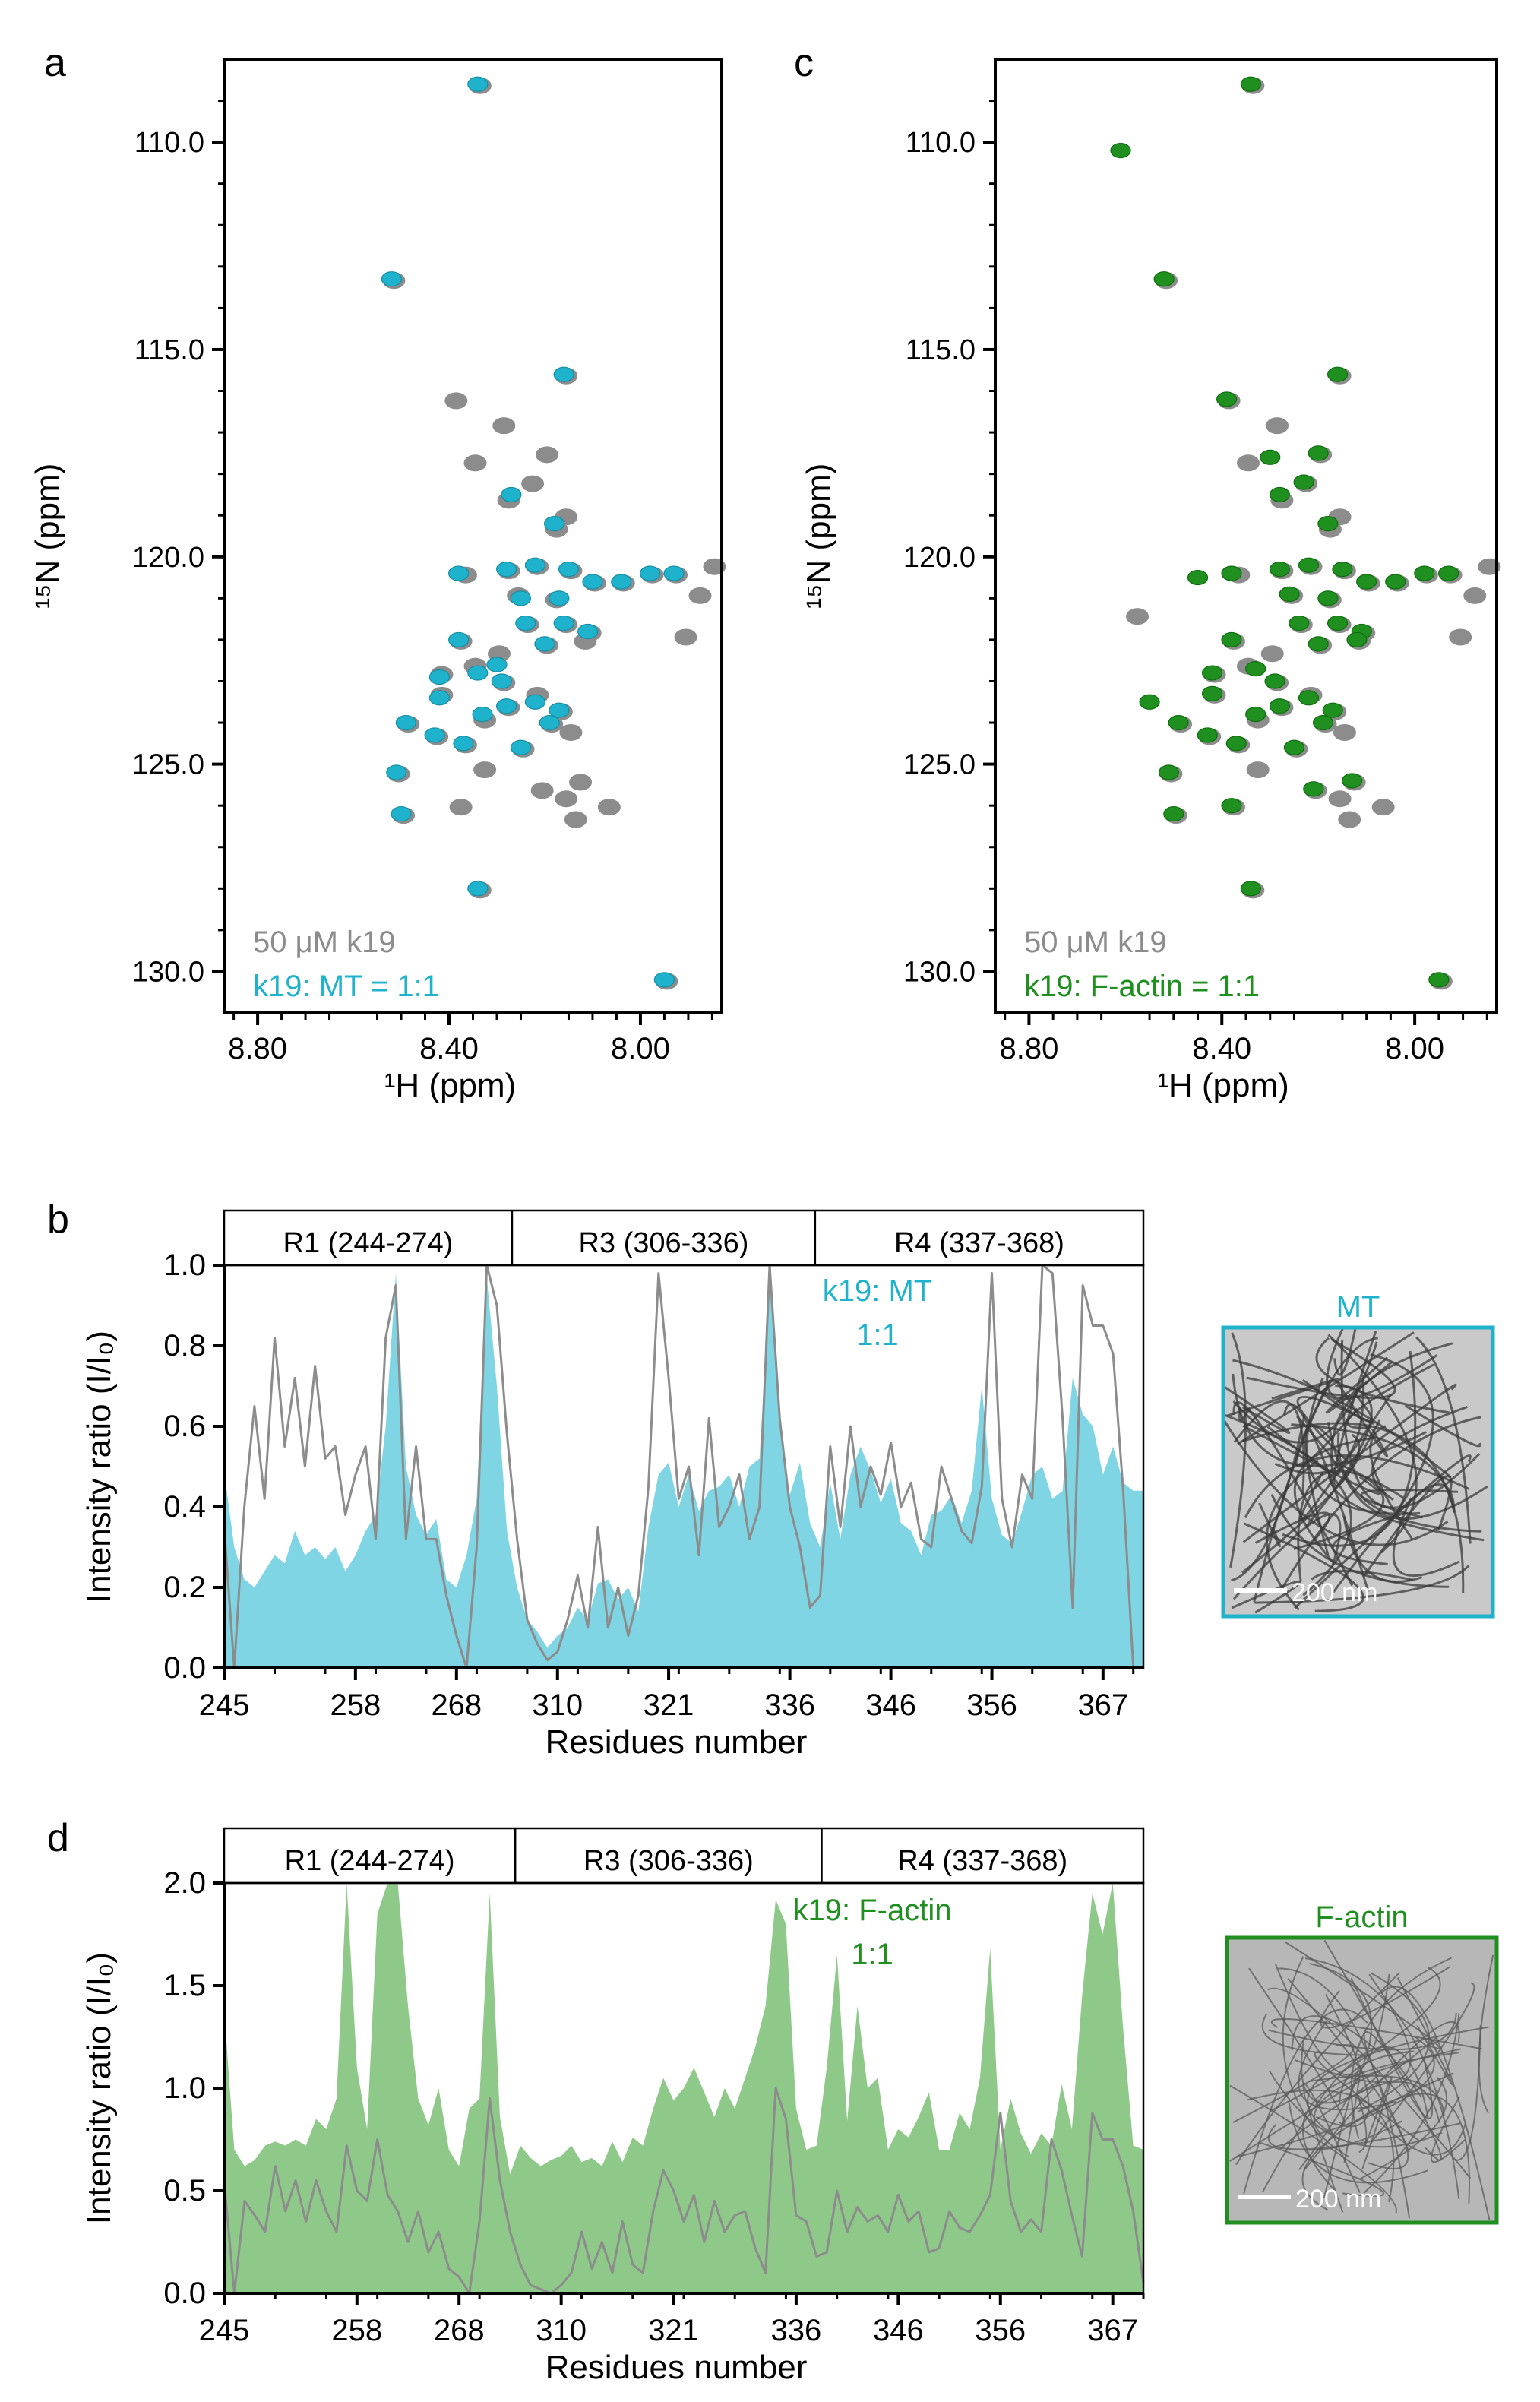 The width and height of the screenshot is (1540, 2402). What do you see at coordinates (877, 1291) in the screenshot?
I see `annotation-line-1: k19: MT` at bounding box center [877, 1291].